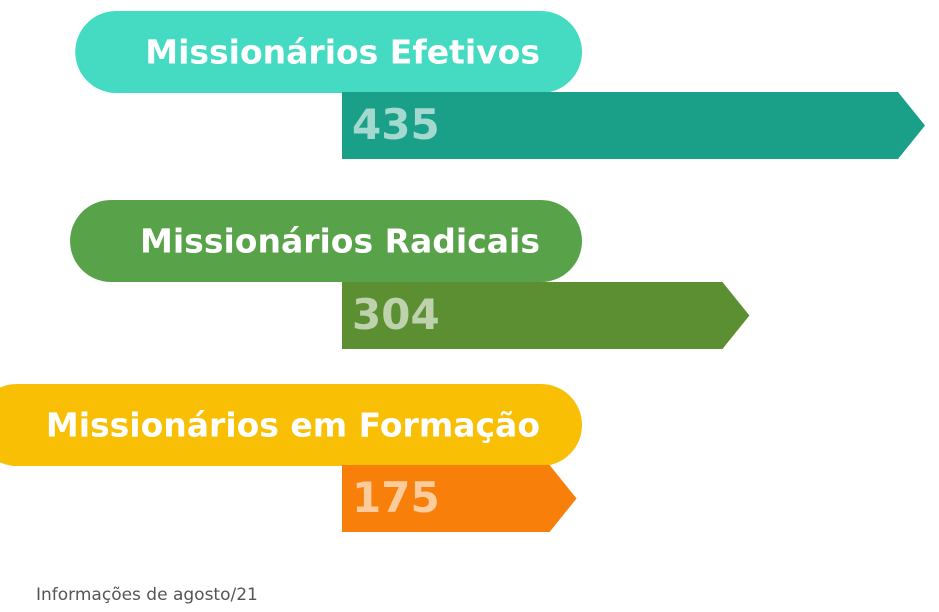 This screenshot has width=939, height=612. What do you see at coordinates (396, 497) in the screenshot?
I see `value-label: 175` at bounding box center [396, 497].